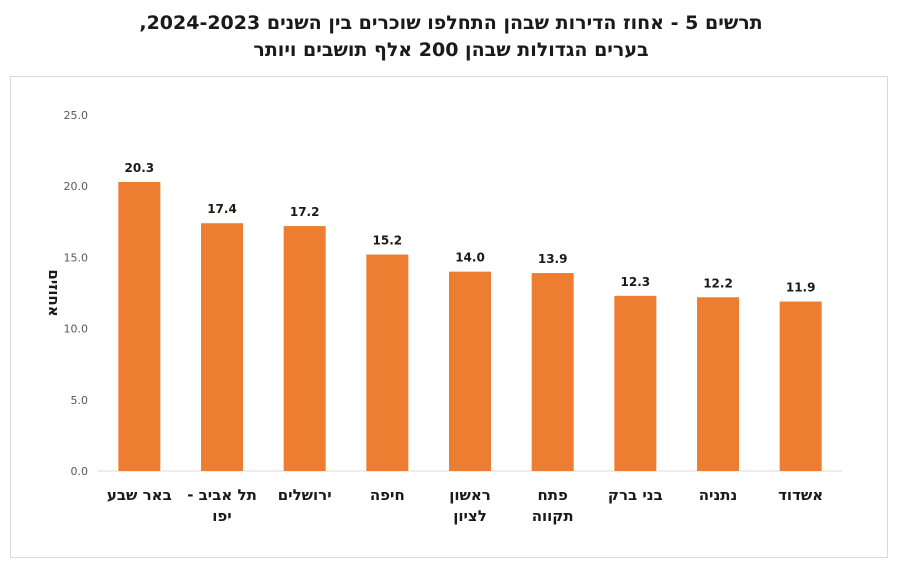  I want to click on y-tick-label: 5.0, so click(80, 400).